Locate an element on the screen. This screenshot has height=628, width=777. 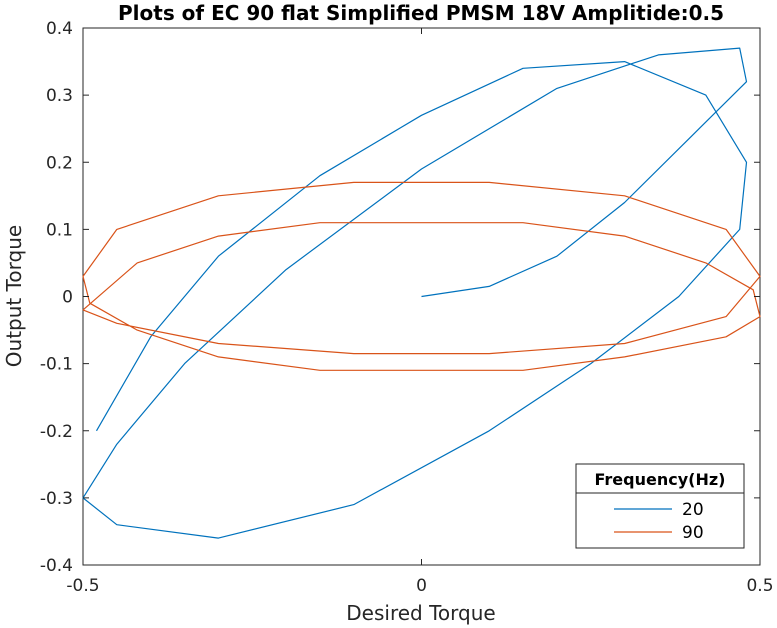
y-tick-label: -0.4 is located at coordinates (56, 566).